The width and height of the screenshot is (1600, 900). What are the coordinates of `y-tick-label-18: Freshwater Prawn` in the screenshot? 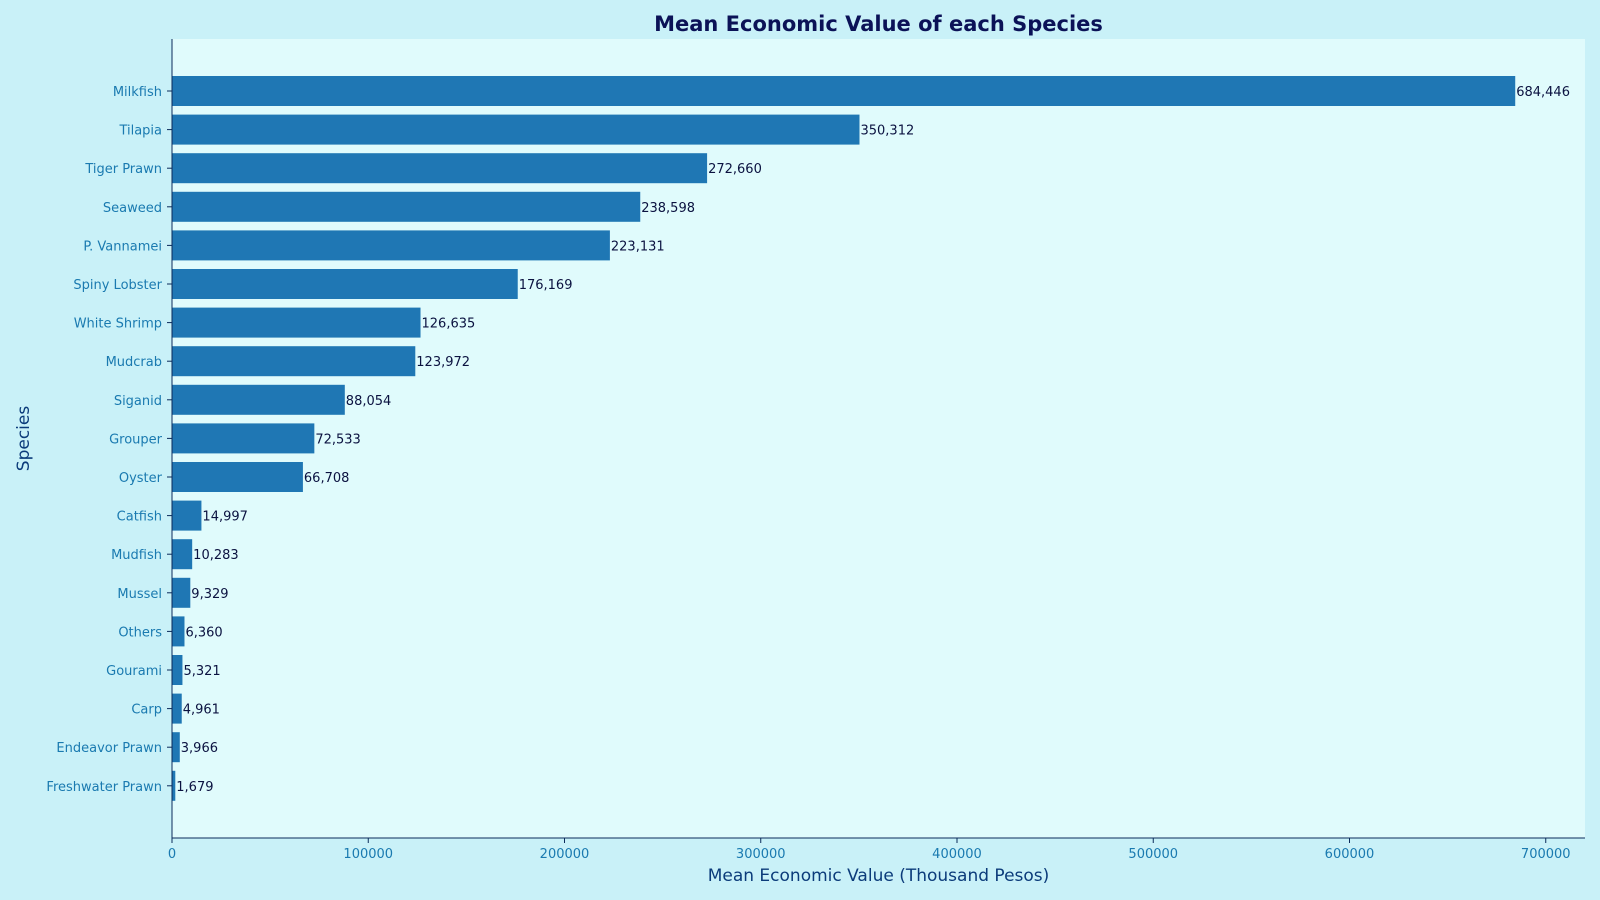 It's located at (104, 787).